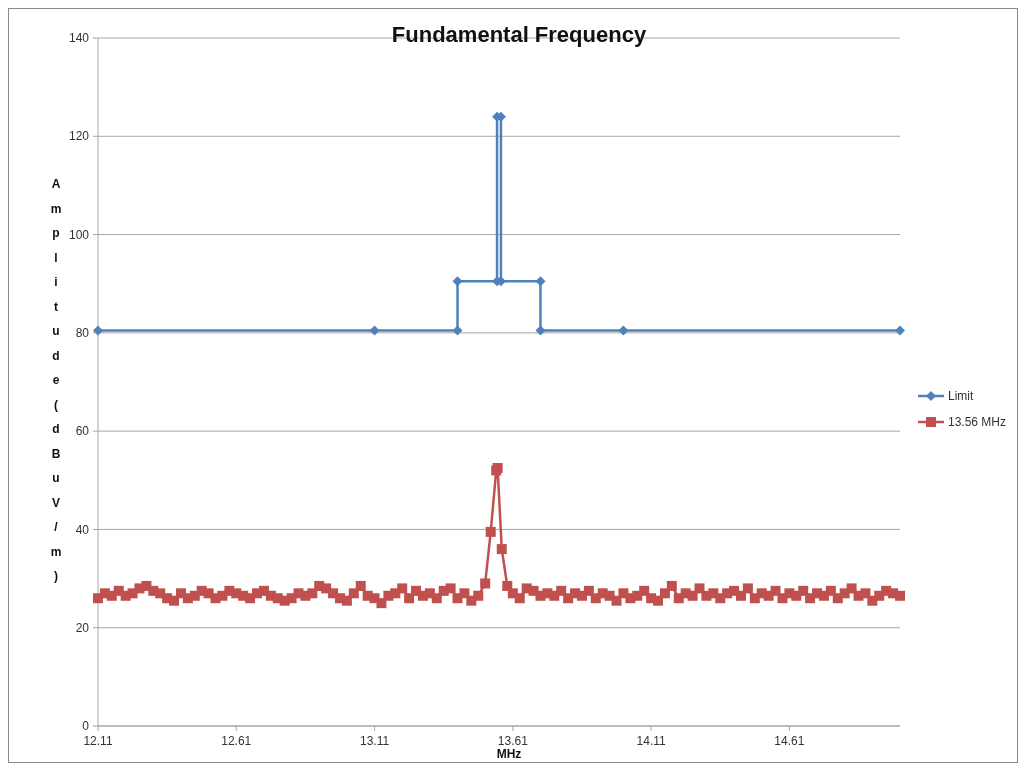 This screenshot has width=1026, height=771. Describe the element at coordinates (79, 38) in the screenshot. I see `y-tick-label: 140` at that location.